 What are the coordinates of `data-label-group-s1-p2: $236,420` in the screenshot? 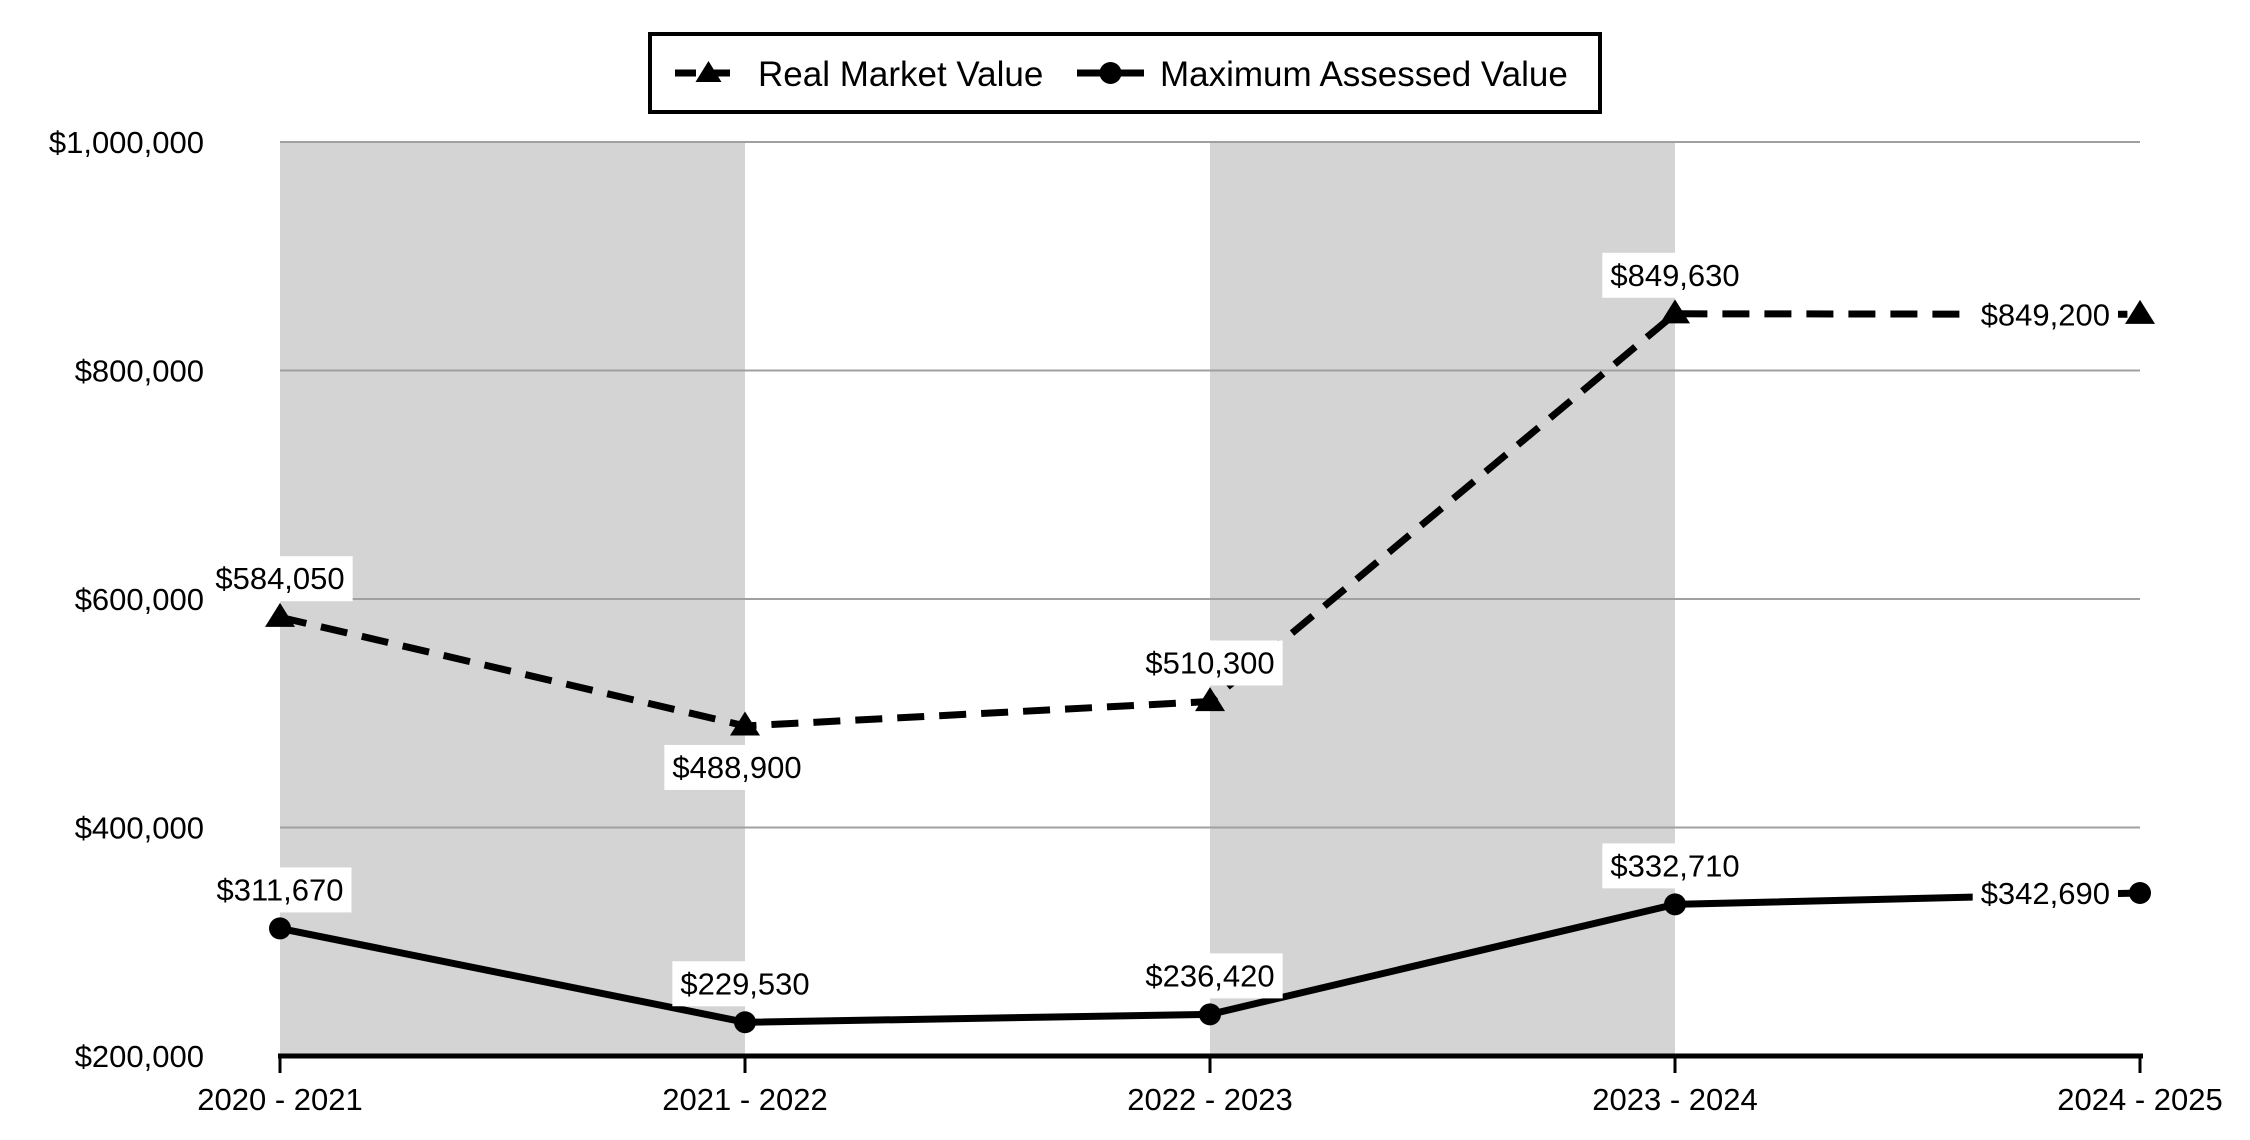 It's located at (1210, 976).